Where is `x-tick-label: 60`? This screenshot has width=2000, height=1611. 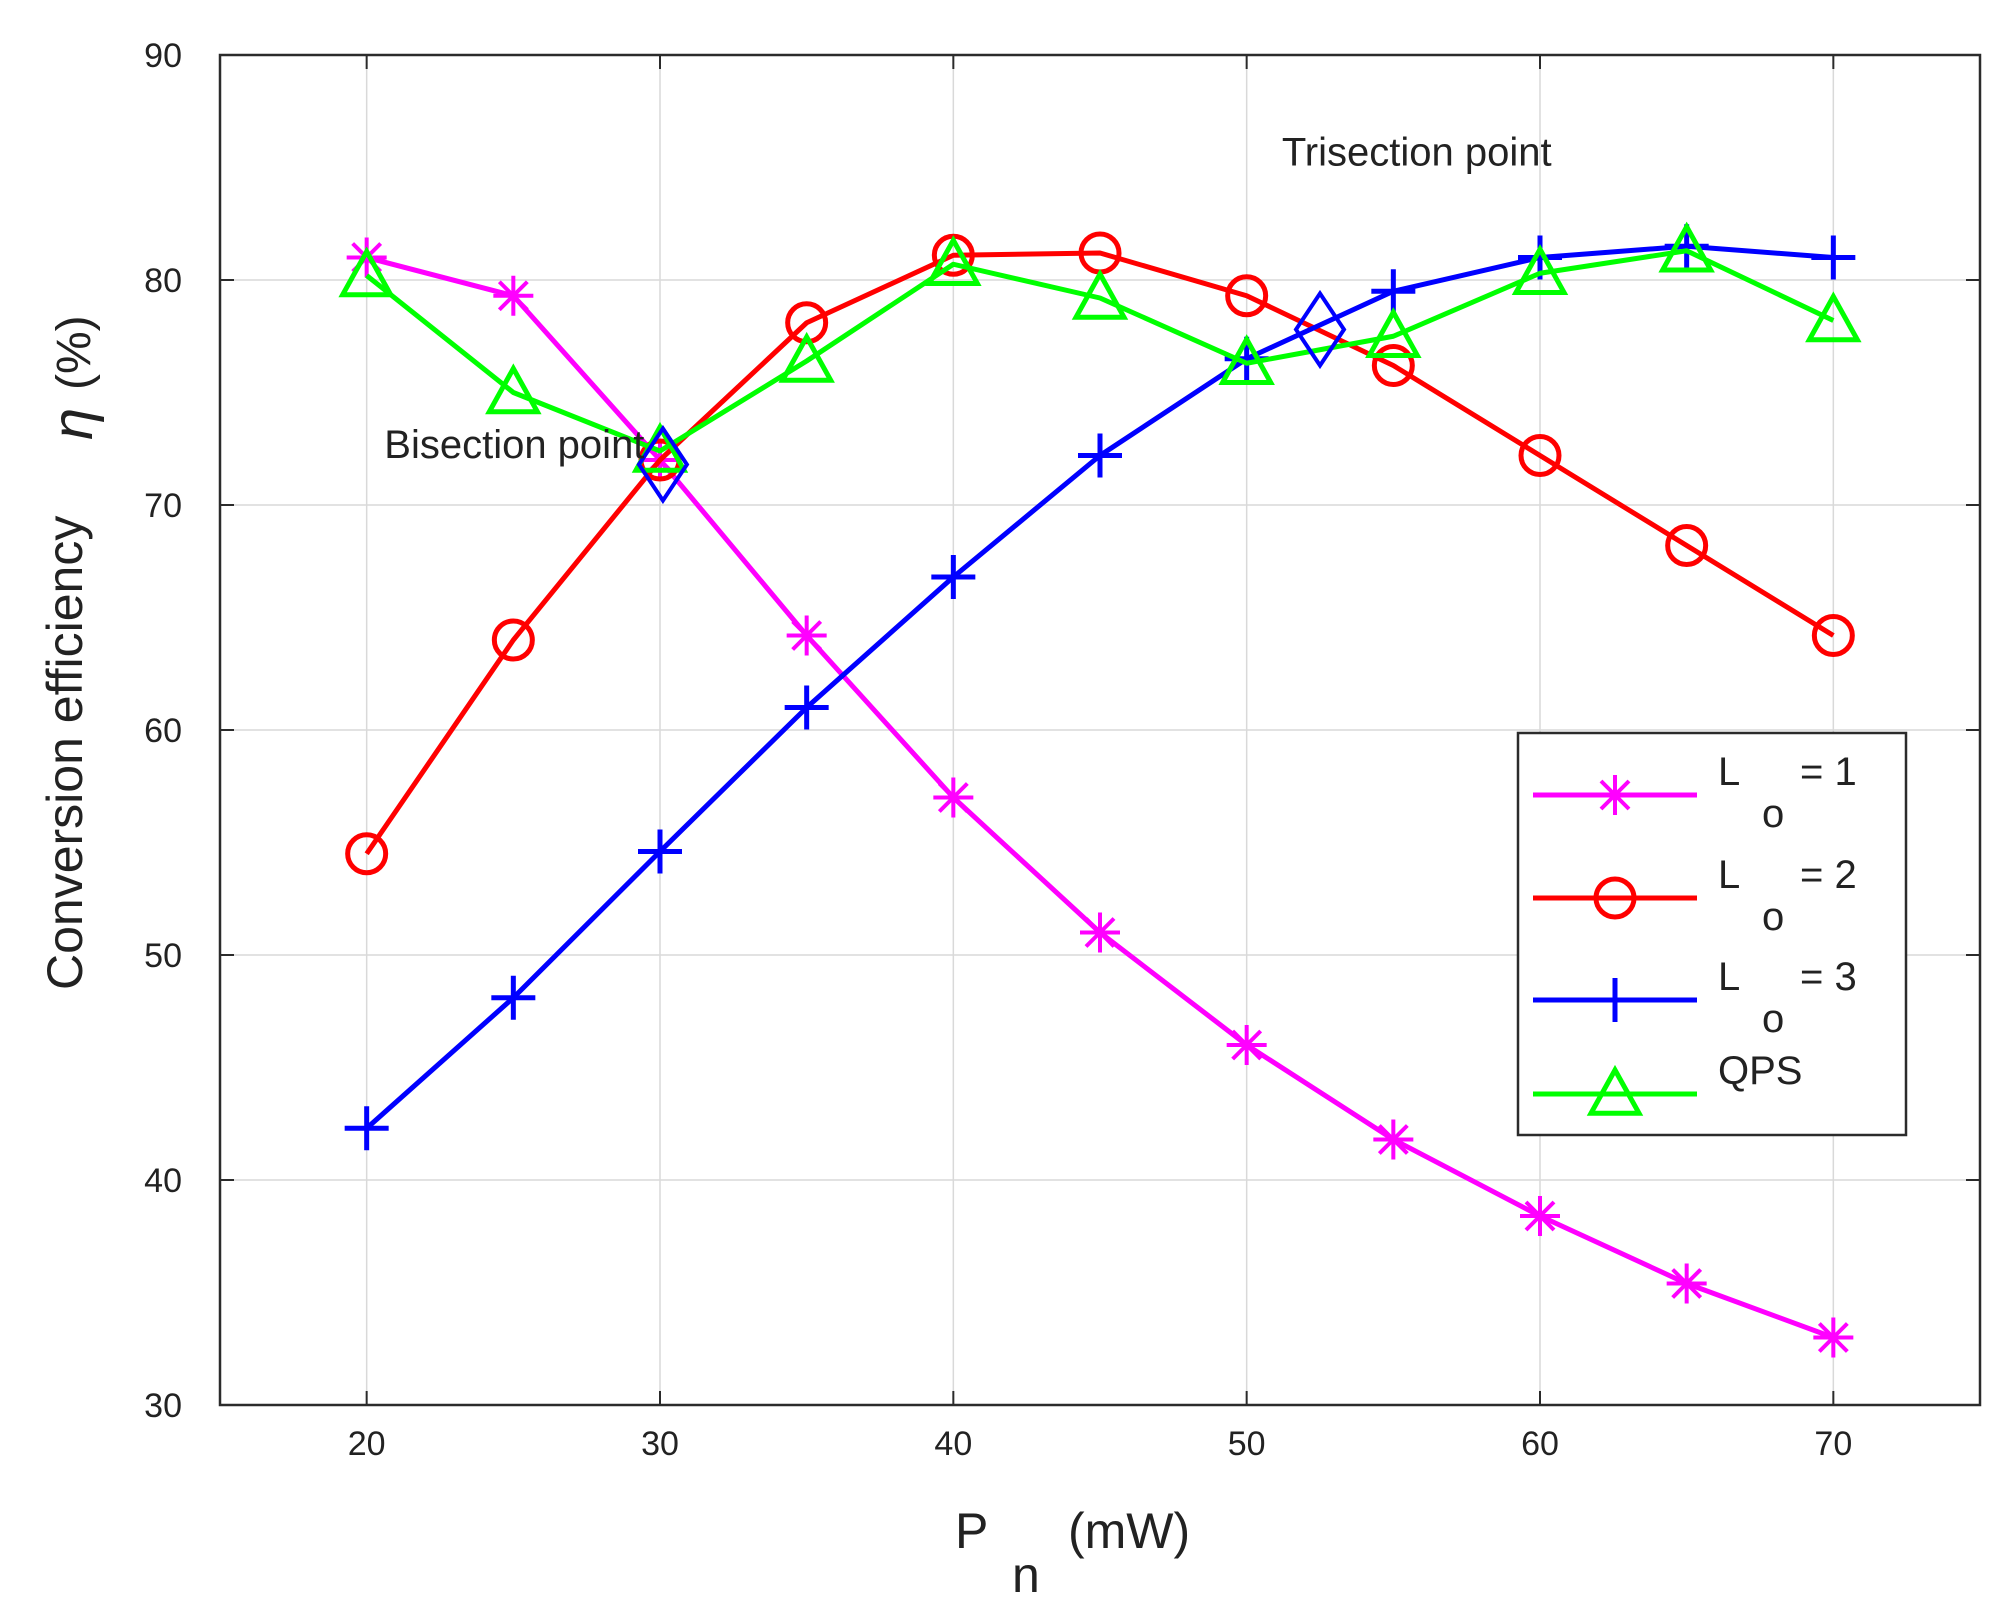 x-tick-label: 60 is located at coordinates (1540, 1444).